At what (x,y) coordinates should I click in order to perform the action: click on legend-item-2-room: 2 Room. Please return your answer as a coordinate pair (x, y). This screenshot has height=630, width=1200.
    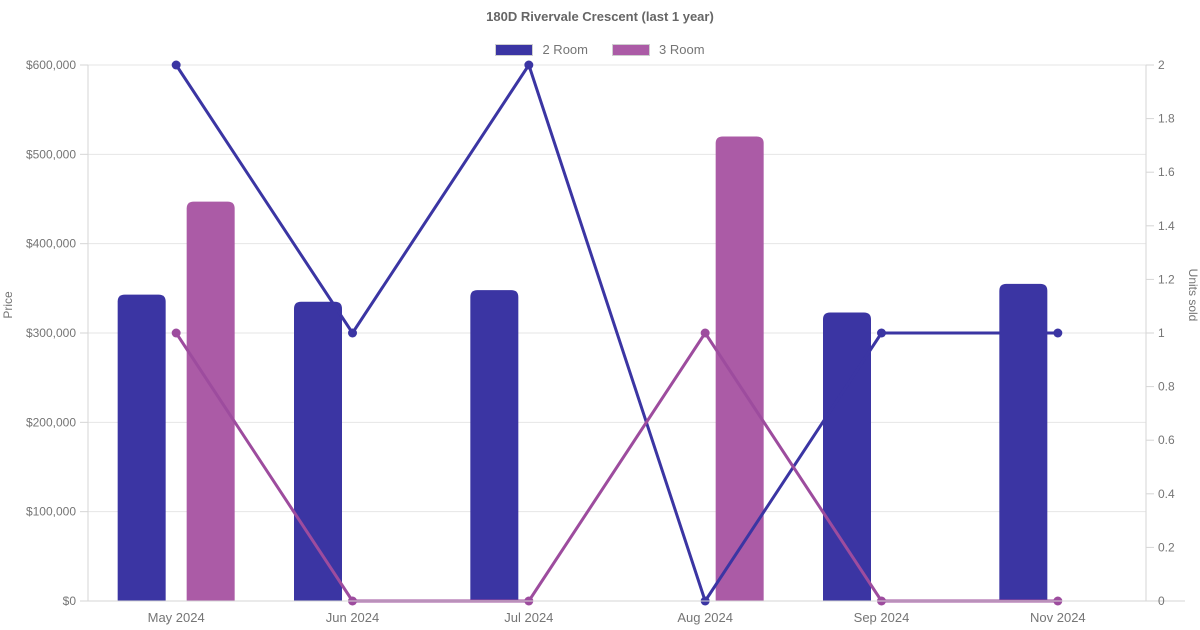
    Looking at the image, I should click on (541, 49).